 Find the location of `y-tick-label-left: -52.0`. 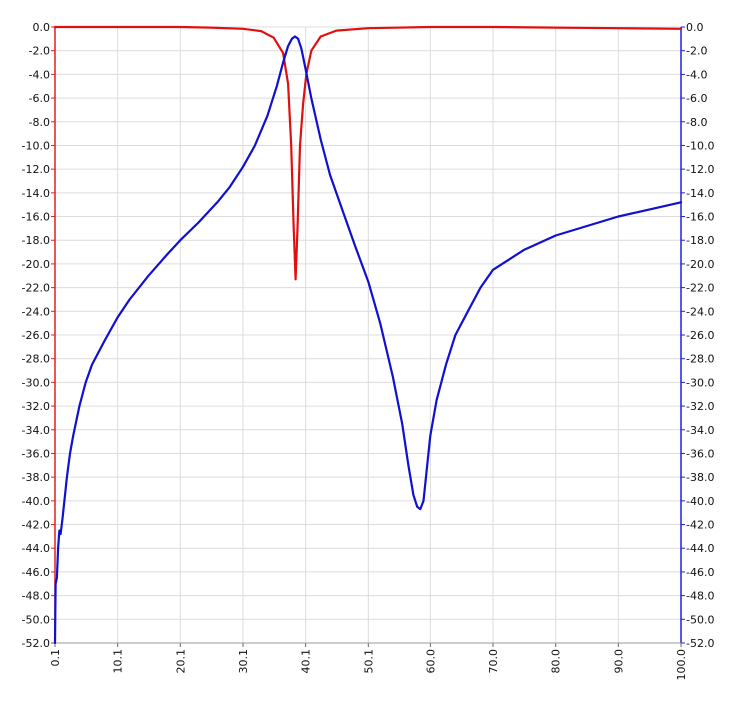

y-tick-label-left: -52.0 is located at coordinates (36, 643).